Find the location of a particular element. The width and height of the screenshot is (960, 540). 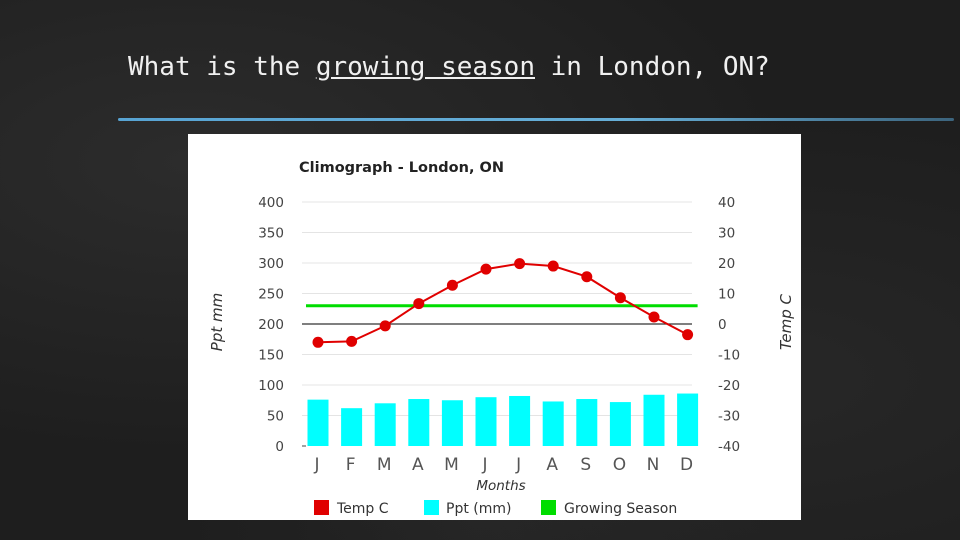

line-series is located at coordinates (502, 303).